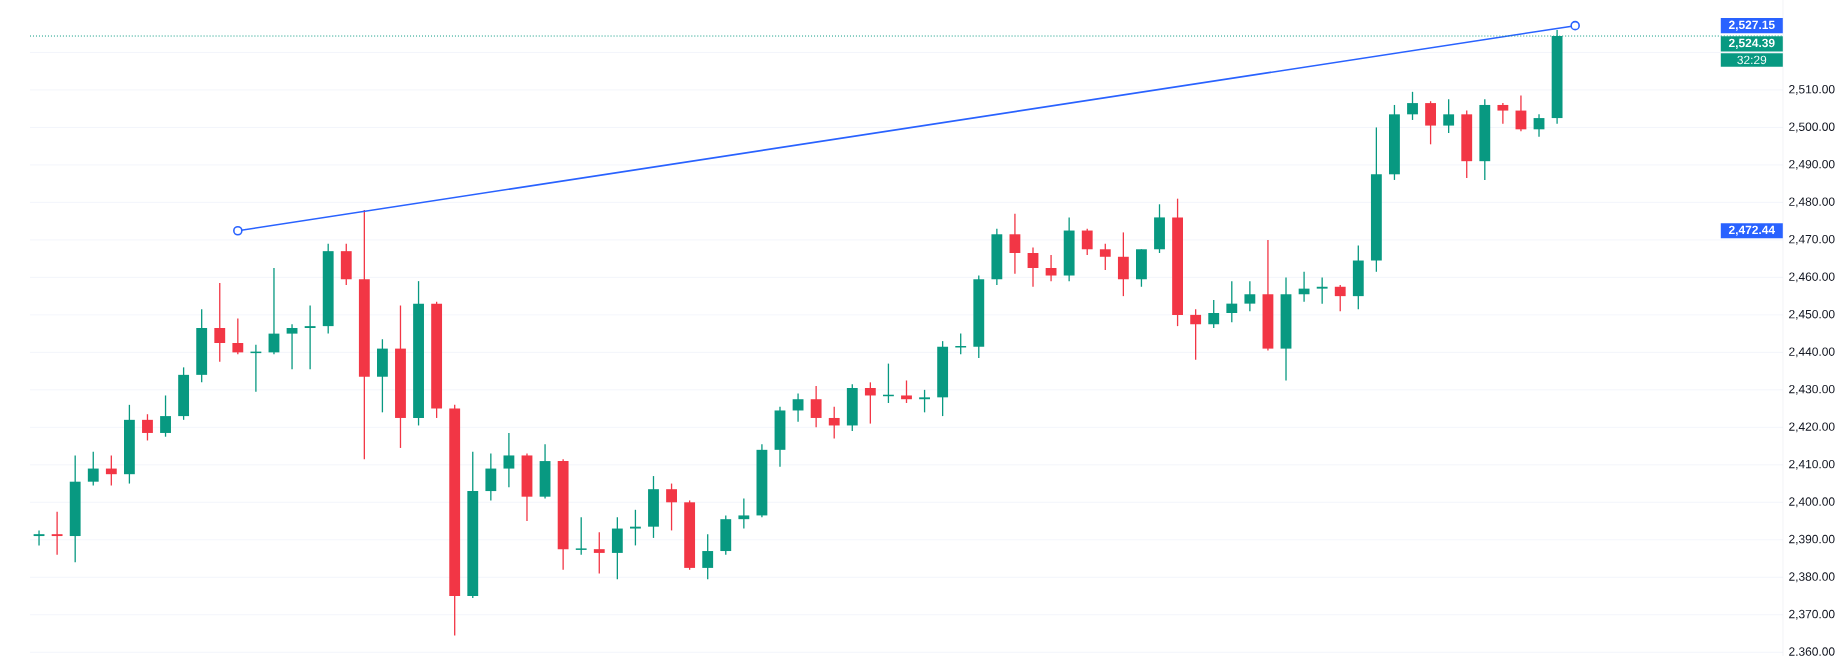 The height and width of the screenshot is (656, 1848). What do you see at coordinates (1812, 277) in the screenshot?
I see `y-tick-label: 2,460.00` at bounding box center [1812, 277].